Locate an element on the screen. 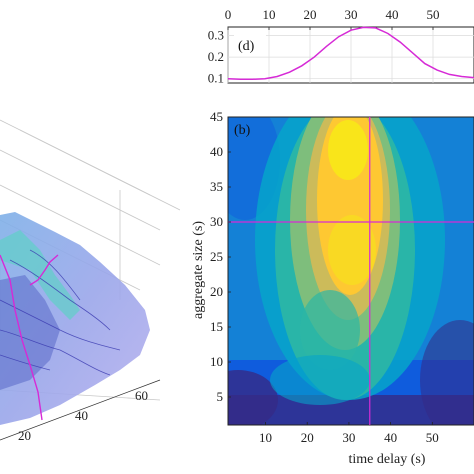  panel-d-x-tick-label: 20 is located at coordinates (310, 14).